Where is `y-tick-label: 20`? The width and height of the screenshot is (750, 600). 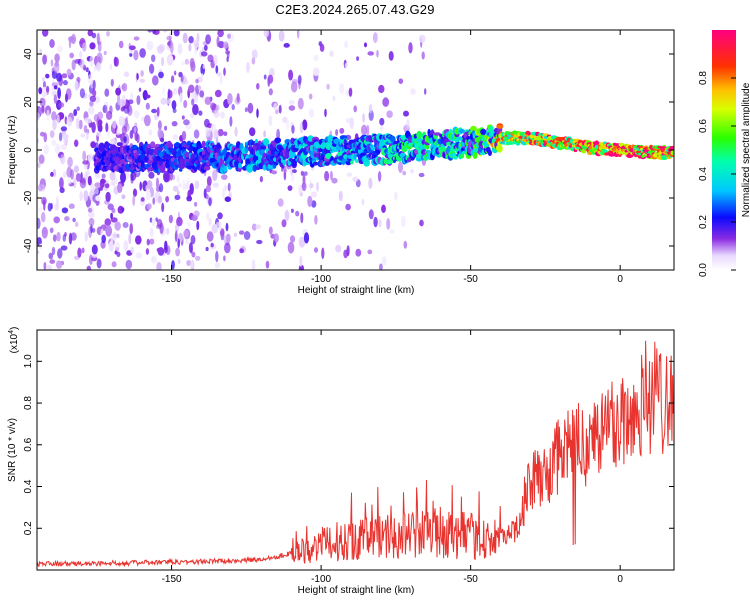 y-tick-label: 20 is located at coordinates (28, 102).